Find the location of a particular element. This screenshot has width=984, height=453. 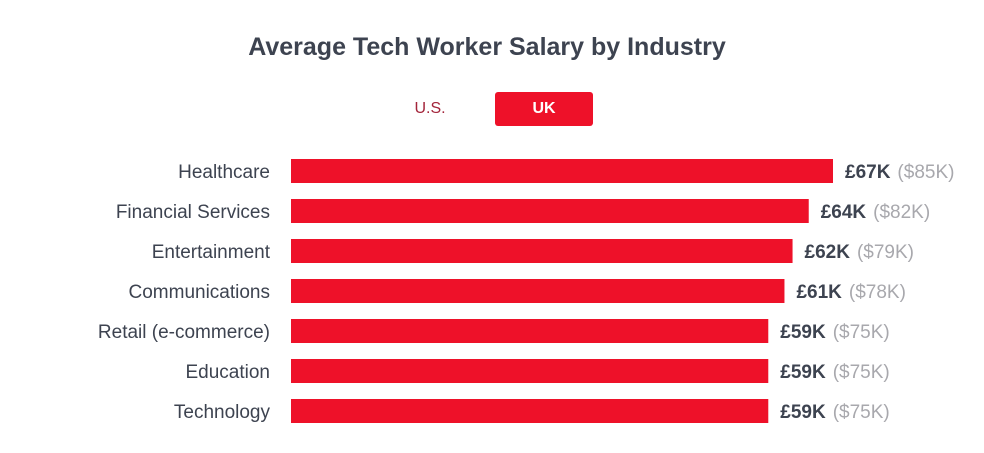

usd-label: ($82K) is located at coordinates (901, 212).